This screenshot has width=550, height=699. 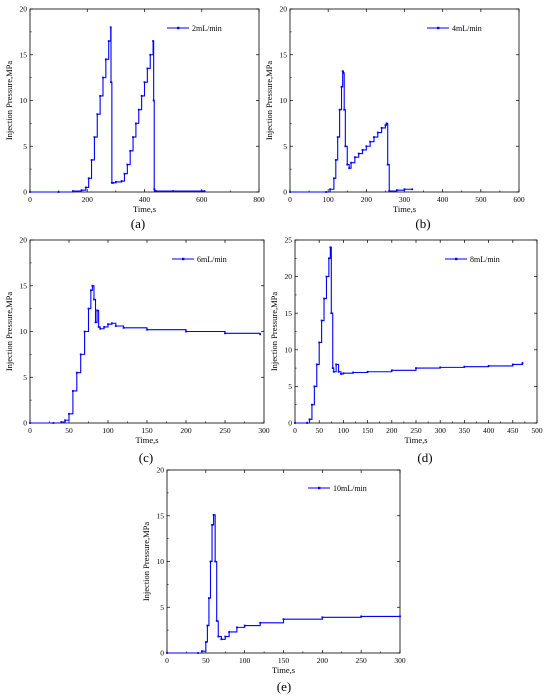 I want to click on x-tick-label: 400, so click(x=145, y=199).